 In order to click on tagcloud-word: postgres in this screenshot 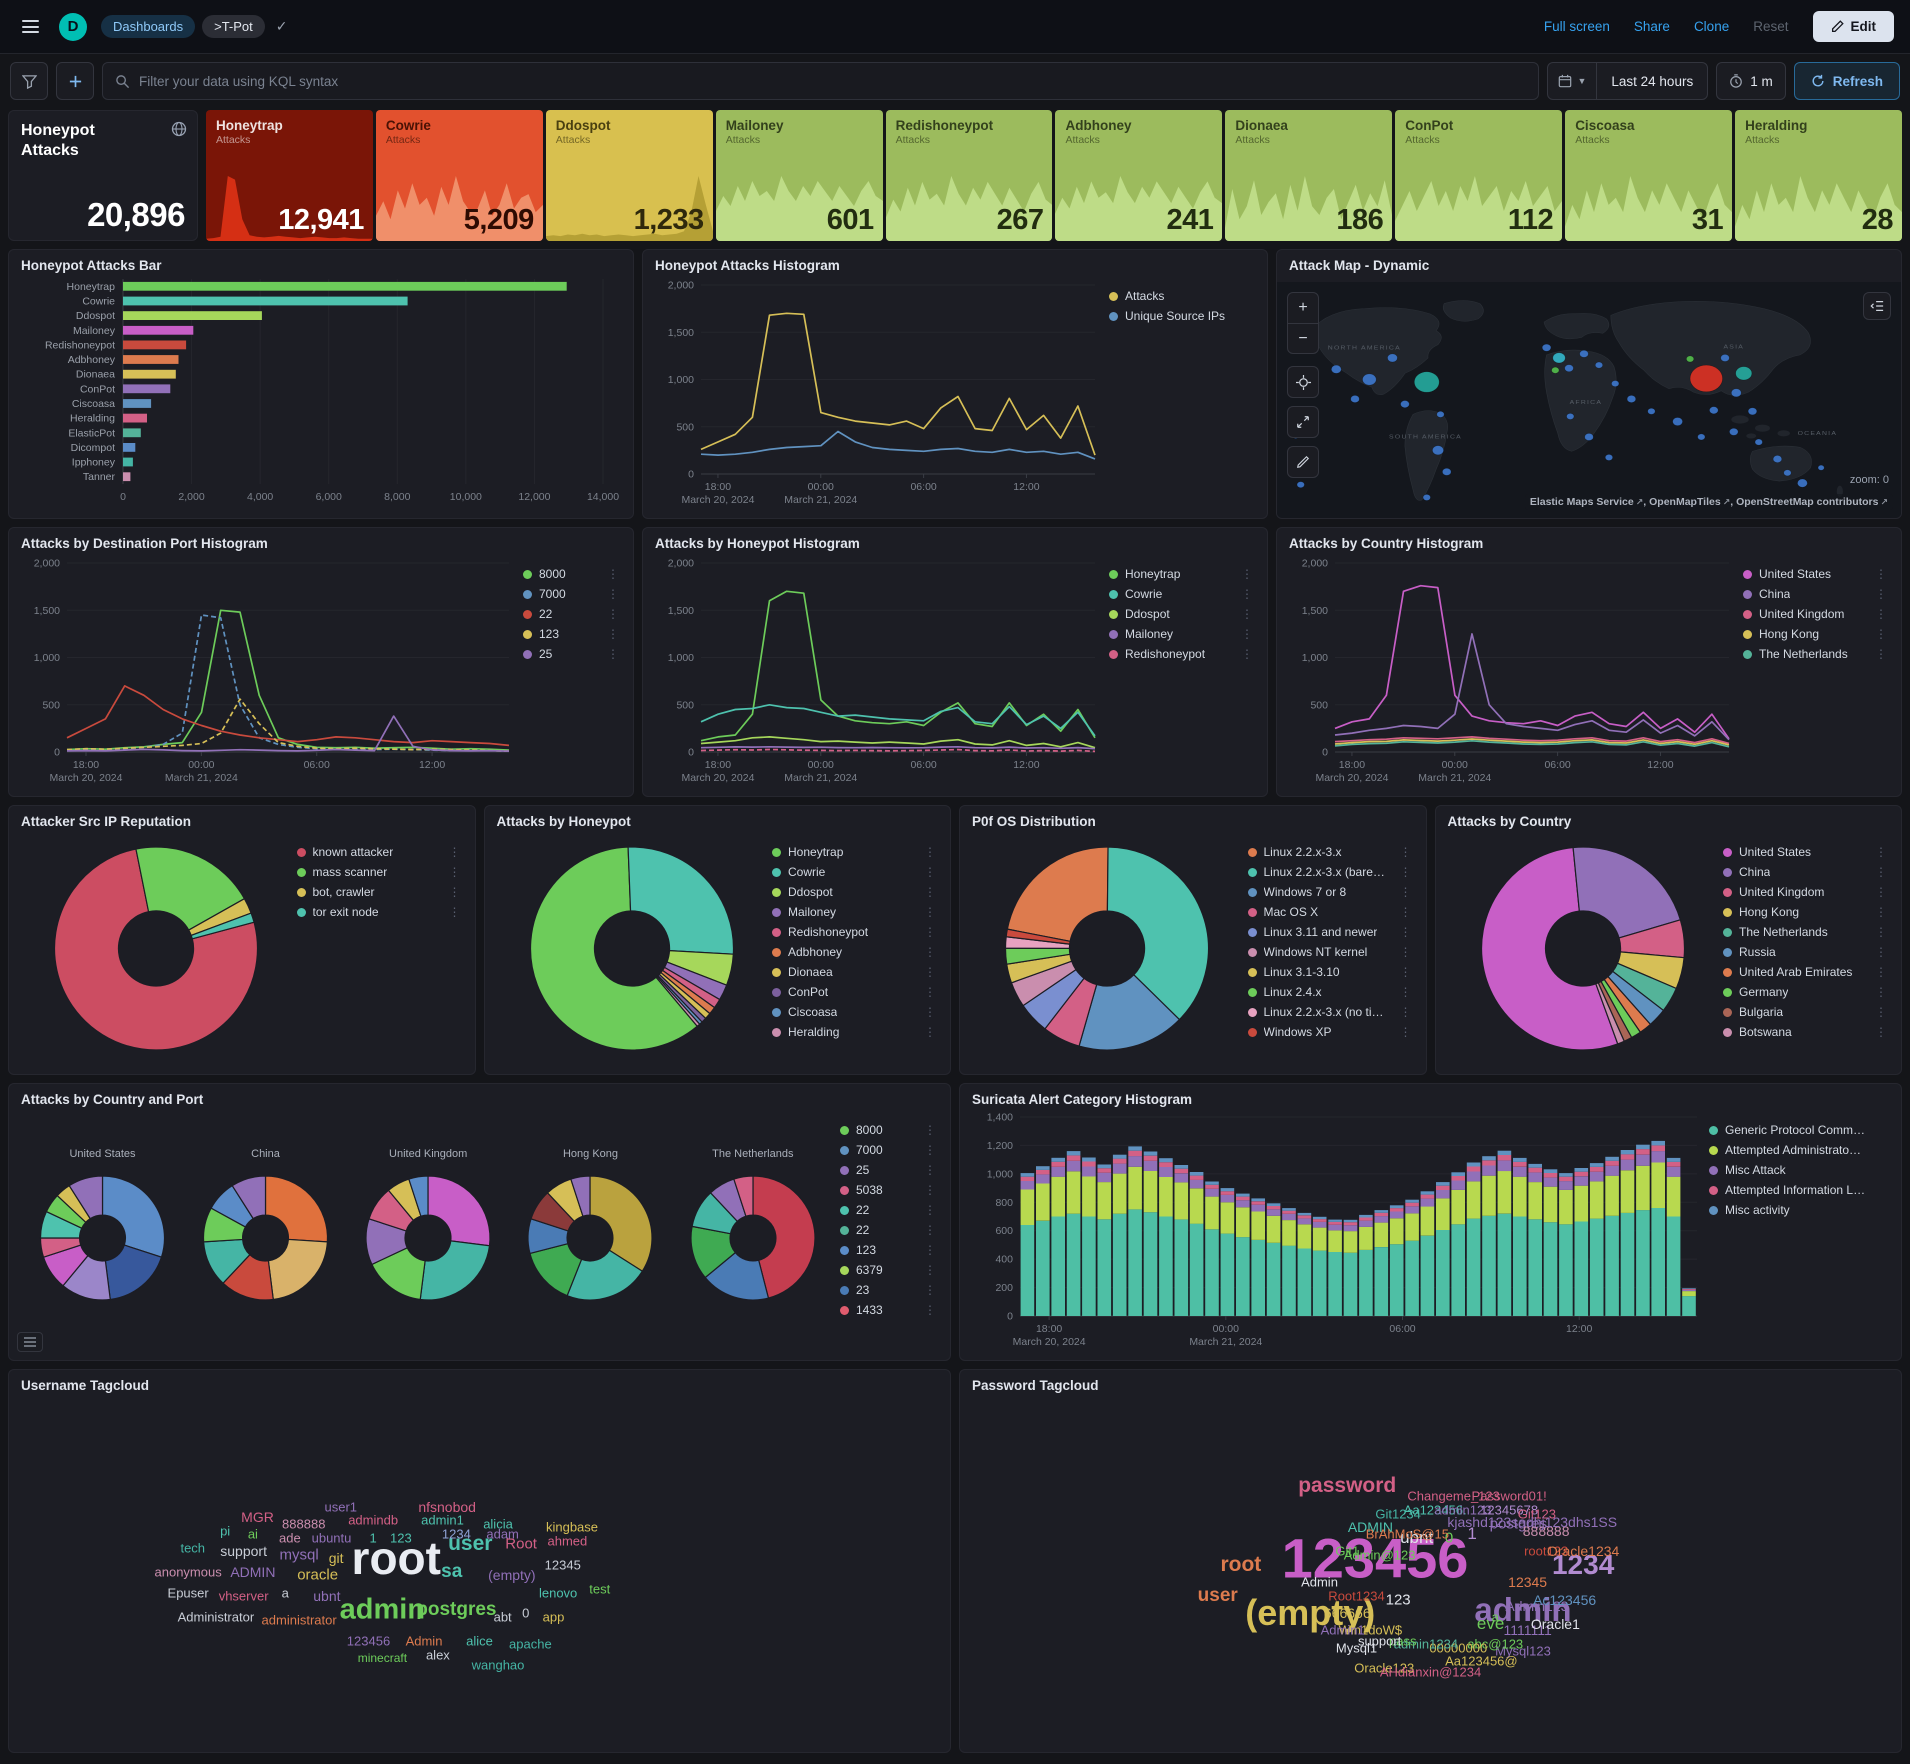, I will do `click(456, 1609)`.